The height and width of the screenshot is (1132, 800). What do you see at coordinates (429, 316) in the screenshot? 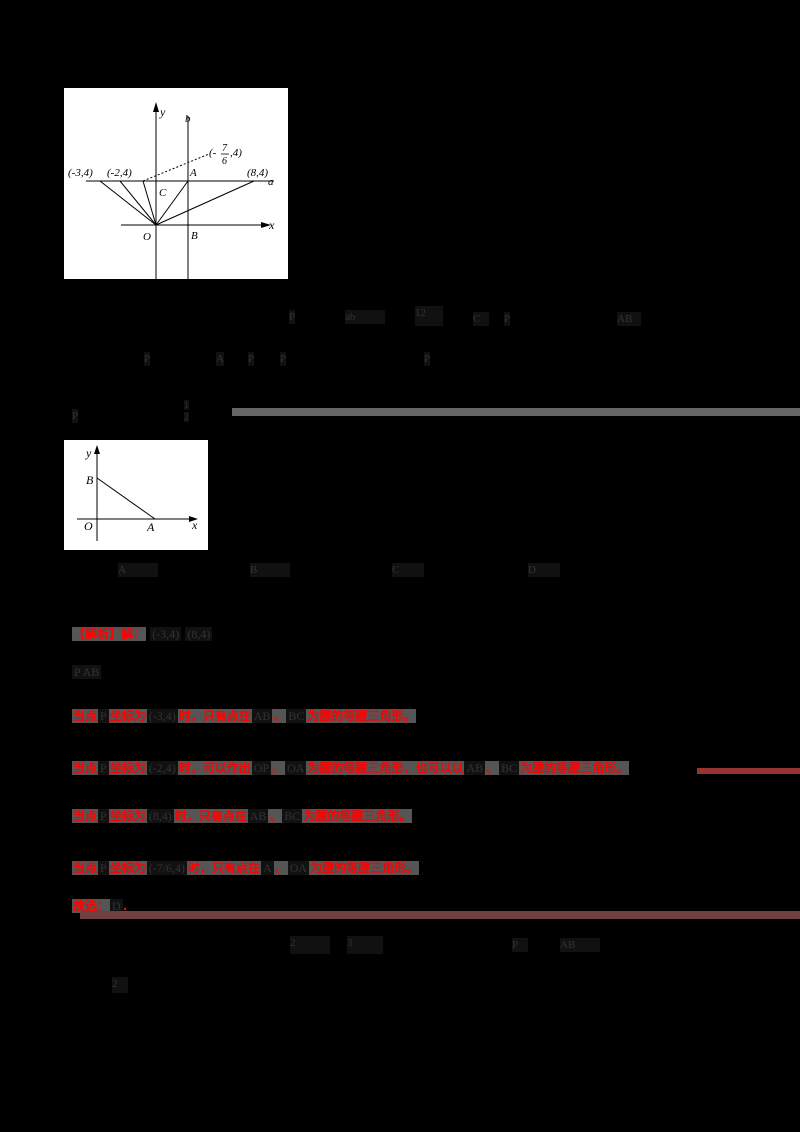
I see `text-fragment: 12` at bounding box center [429, 316].